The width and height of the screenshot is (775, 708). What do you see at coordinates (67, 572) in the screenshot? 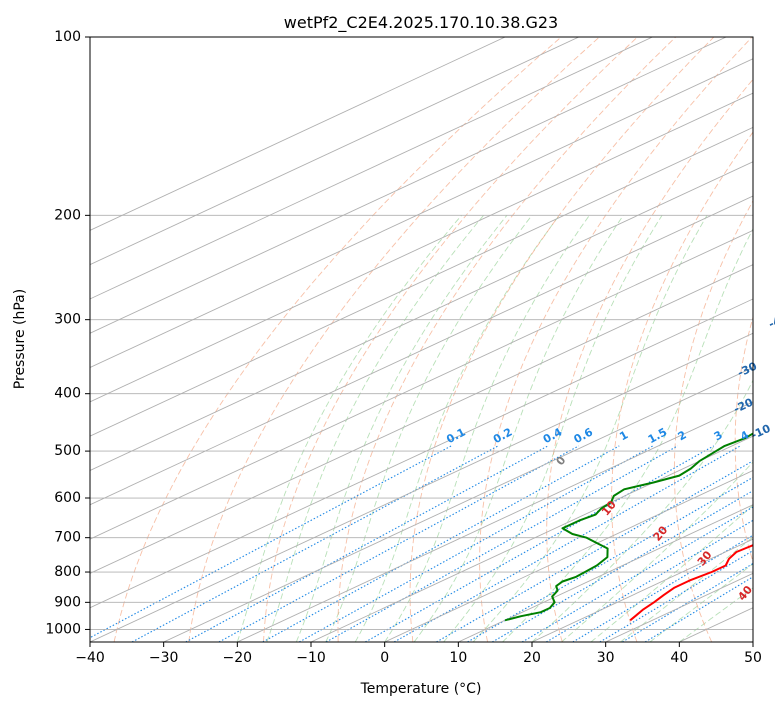
I see `y-tick-label: 800` at bounding box center [67, 572].